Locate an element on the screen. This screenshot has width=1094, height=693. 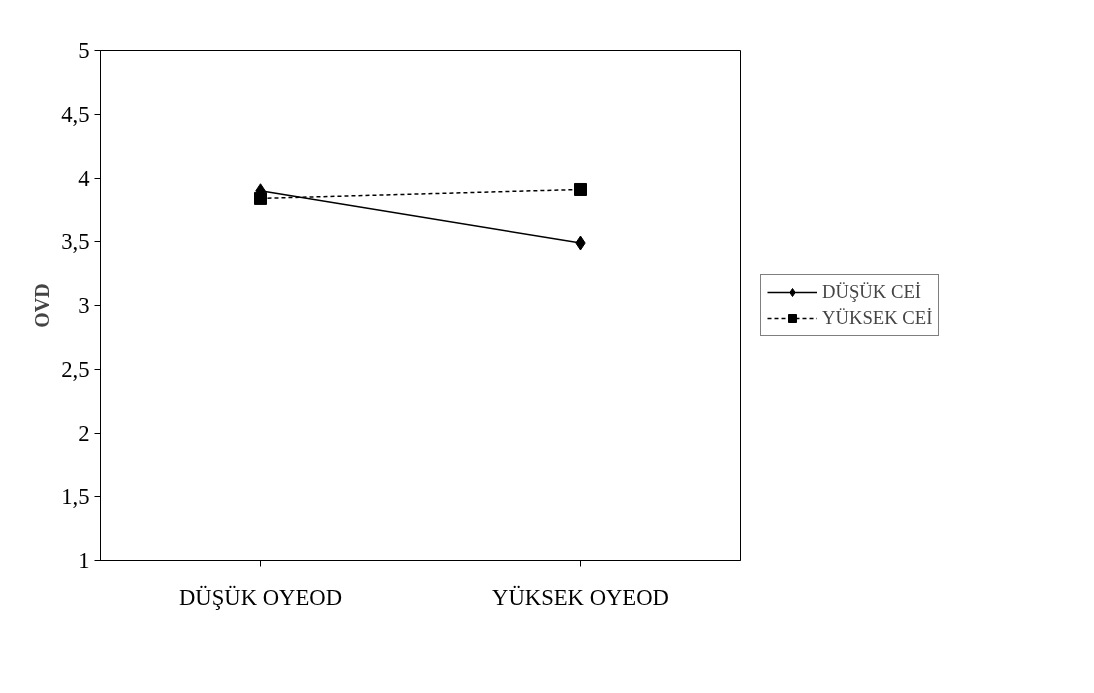
y-tick-label: 5 is located at coordinates (84, 50).